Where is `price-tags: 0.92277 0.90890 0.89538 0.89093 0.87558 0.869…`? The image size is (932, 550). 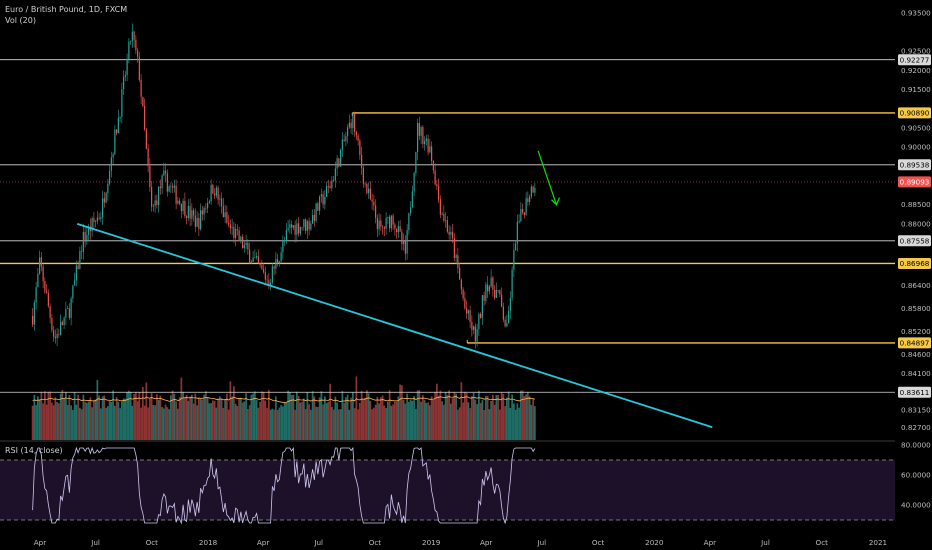 price-tags: 0.92277 0.90890 0.89538 0.89093 0.87558 0.869… is located at coordinates (914, 226).